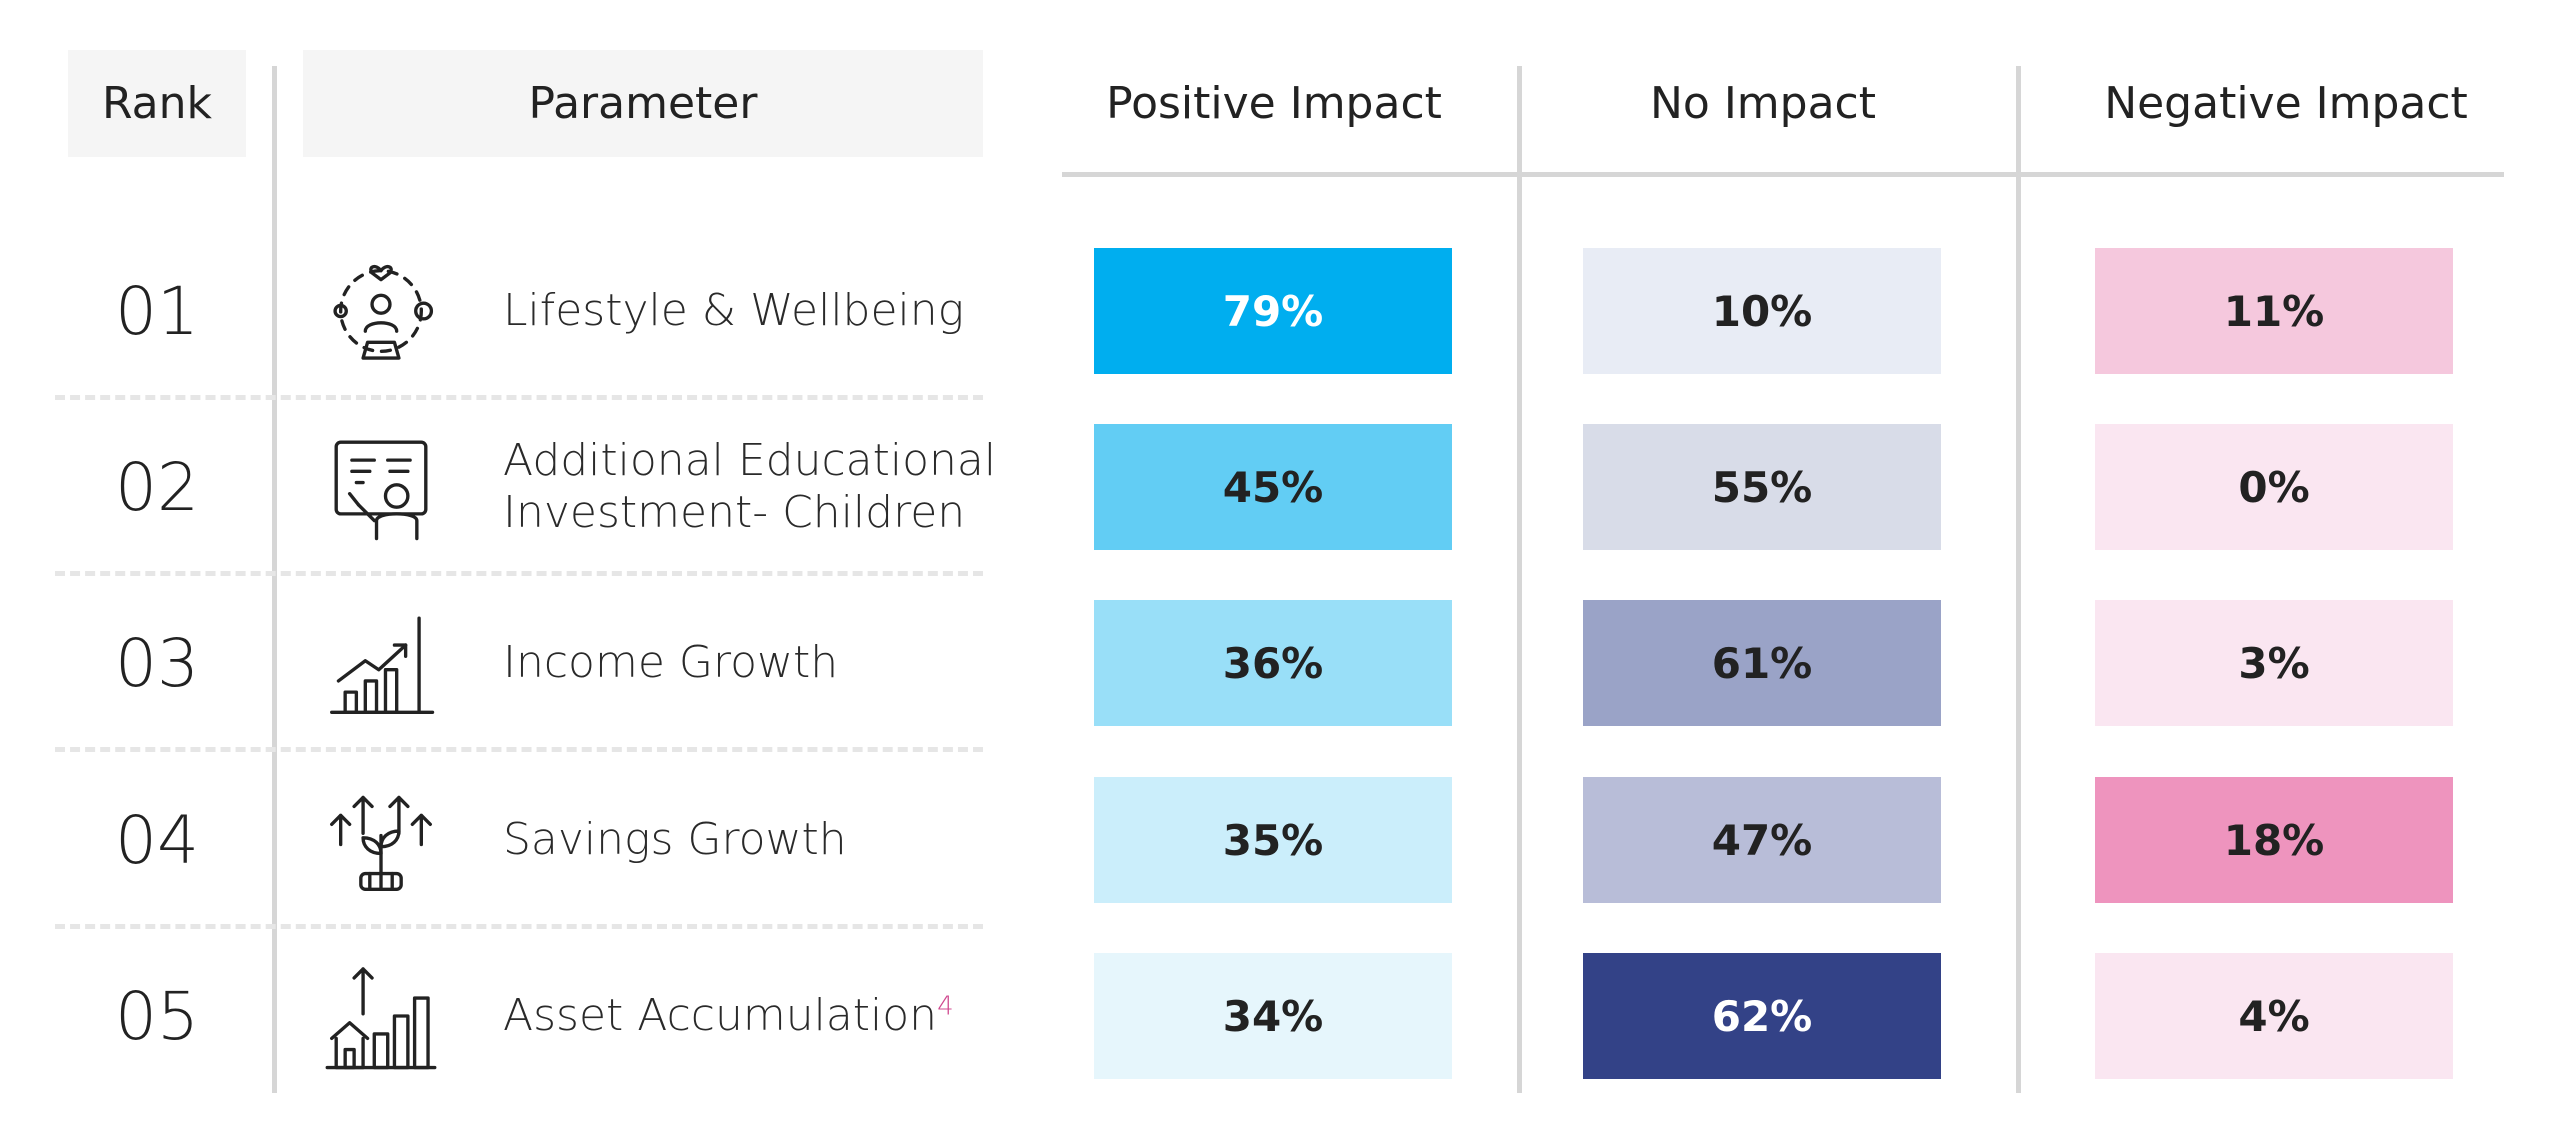 Image resolution: width=2560 pixels, height=1127 pixels. I want to click on parameter-line: Income Growth, so click(671, 662).